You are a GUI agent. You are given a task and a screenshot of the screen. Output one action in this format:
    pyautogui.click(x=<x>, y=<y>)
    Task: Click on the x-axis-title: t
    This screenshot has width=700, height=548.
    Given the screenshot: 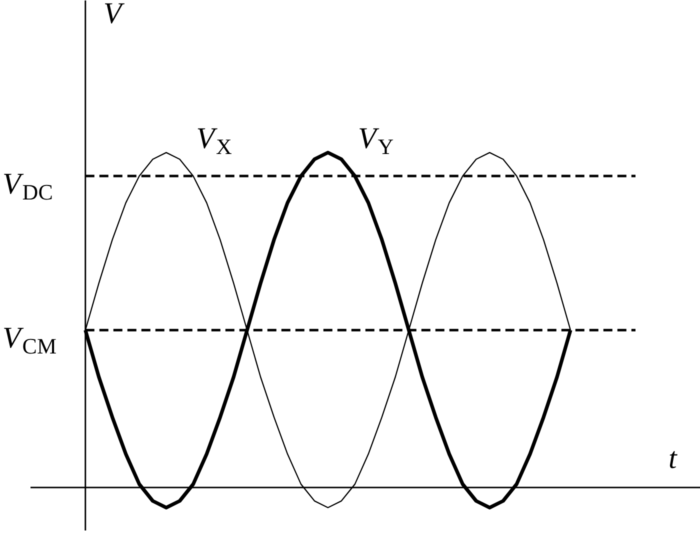 What is the action you would take?
    pyautogui.click(x=673, y=459)
    